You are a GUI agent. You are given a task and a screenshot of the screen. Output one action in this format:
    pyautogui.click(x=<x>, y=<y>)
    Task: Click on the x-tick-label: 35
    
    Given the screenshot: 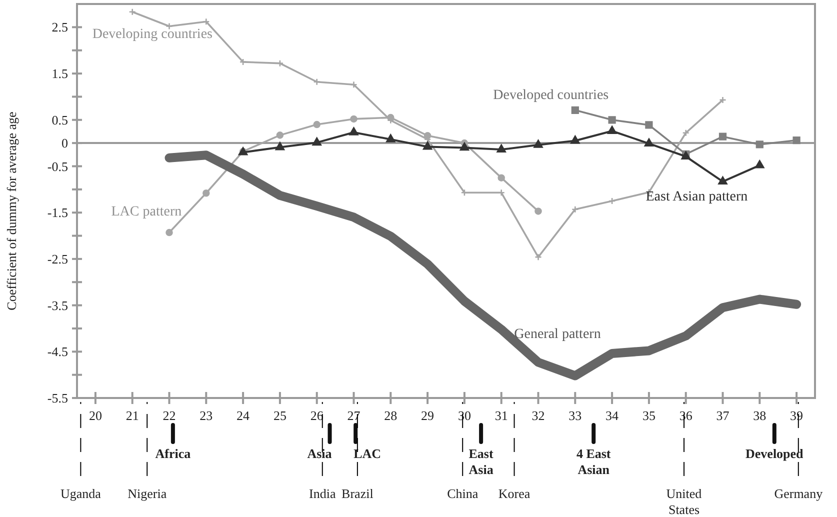 What is the action you would take?
    pyautogui.click(x=649, y=415)
    